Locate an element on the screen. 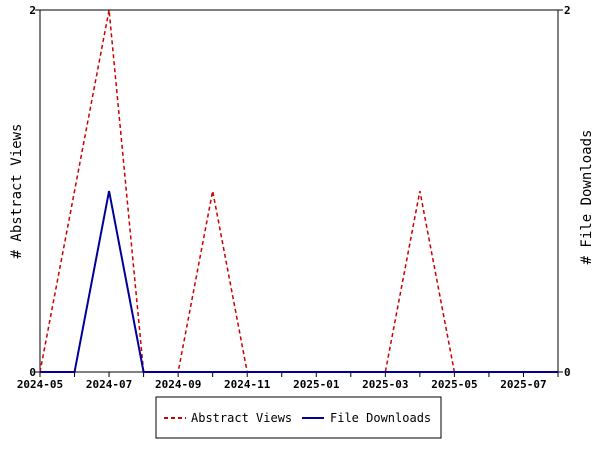 This screenshot has width=600, height=450. legend: Abstract Views File Downloads is located at coordinates (298, 417).